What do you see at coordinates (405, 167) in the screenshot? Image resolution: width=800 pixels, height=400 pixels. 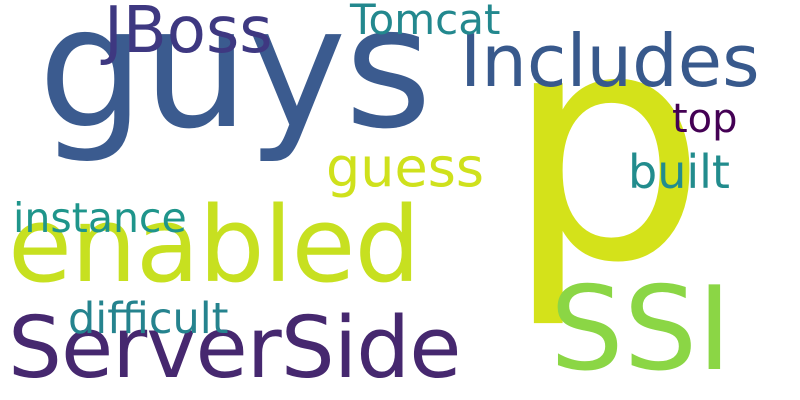 I see `word-guess: guess` at bounding box center [405, 167].